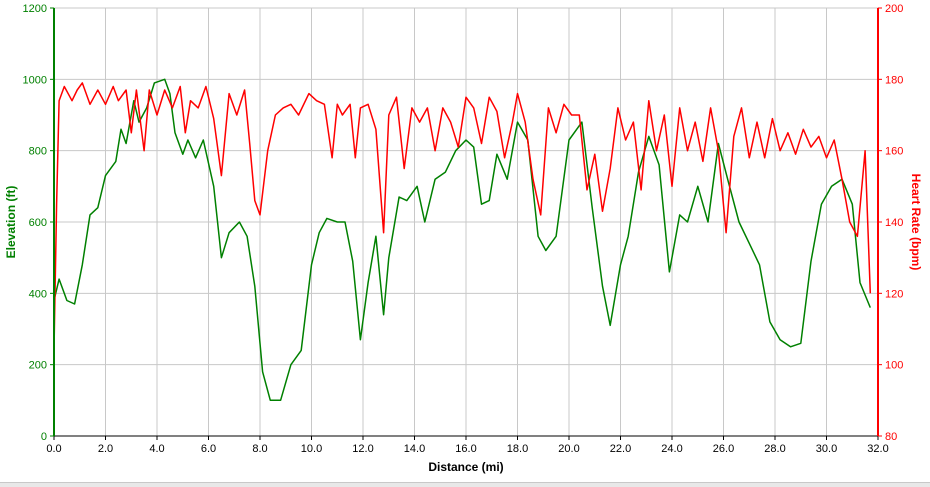 This screenshot has width=930, height=487. Describe the element at coordinates (414, 449) in the screenshot. I see `x-tick-label: 14.0` at that location.